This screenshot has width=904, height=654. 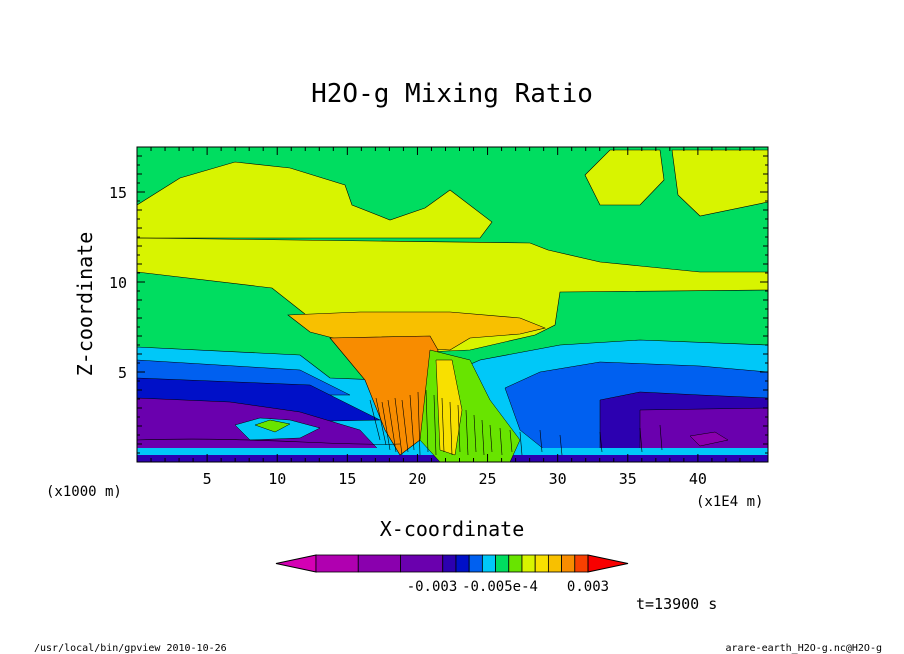 What do you see at coordinates (500, 587) in the screenshot?
I see `colorbar-label-2: -0.005e-4` at bounding box center [500, 587].